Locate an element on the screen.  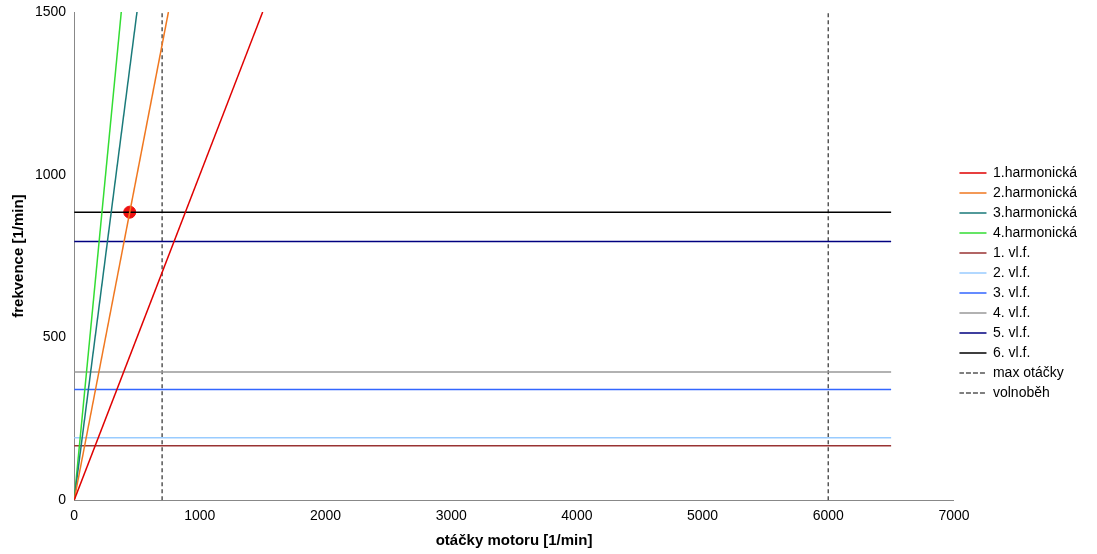
legend-label: volnoběh is located at coordinates (1021, 391).